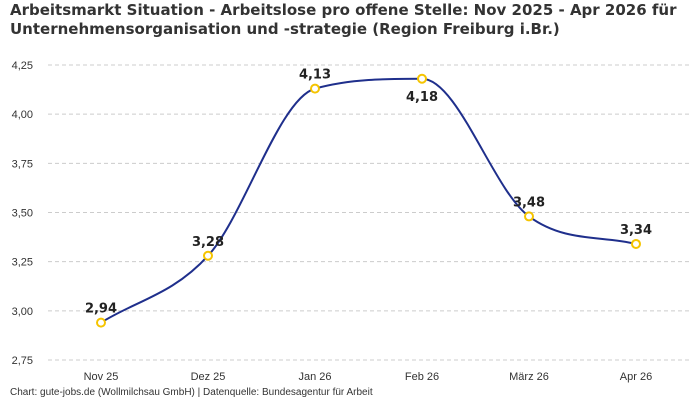  I want to click on y-axis-ticks: 2,75 3,00 3,25 3,50 3,75 4,00 4,25, so click(22, 213).